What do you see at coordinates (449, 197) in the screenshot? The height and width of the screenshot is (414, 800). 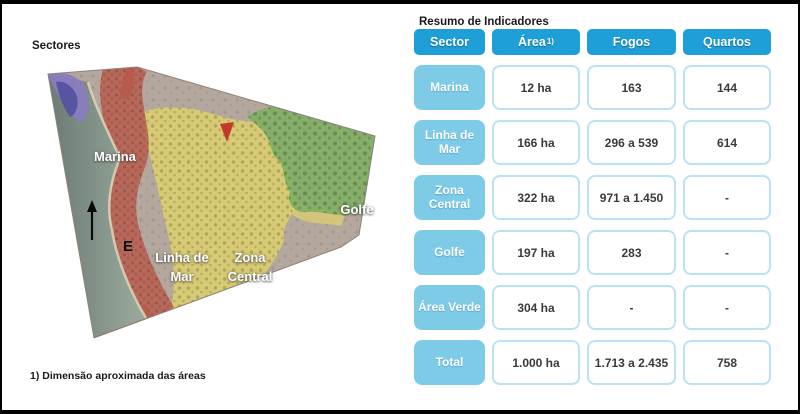 I see `row-label-zona-central: Zona Central` at bounding box center [449, 197].